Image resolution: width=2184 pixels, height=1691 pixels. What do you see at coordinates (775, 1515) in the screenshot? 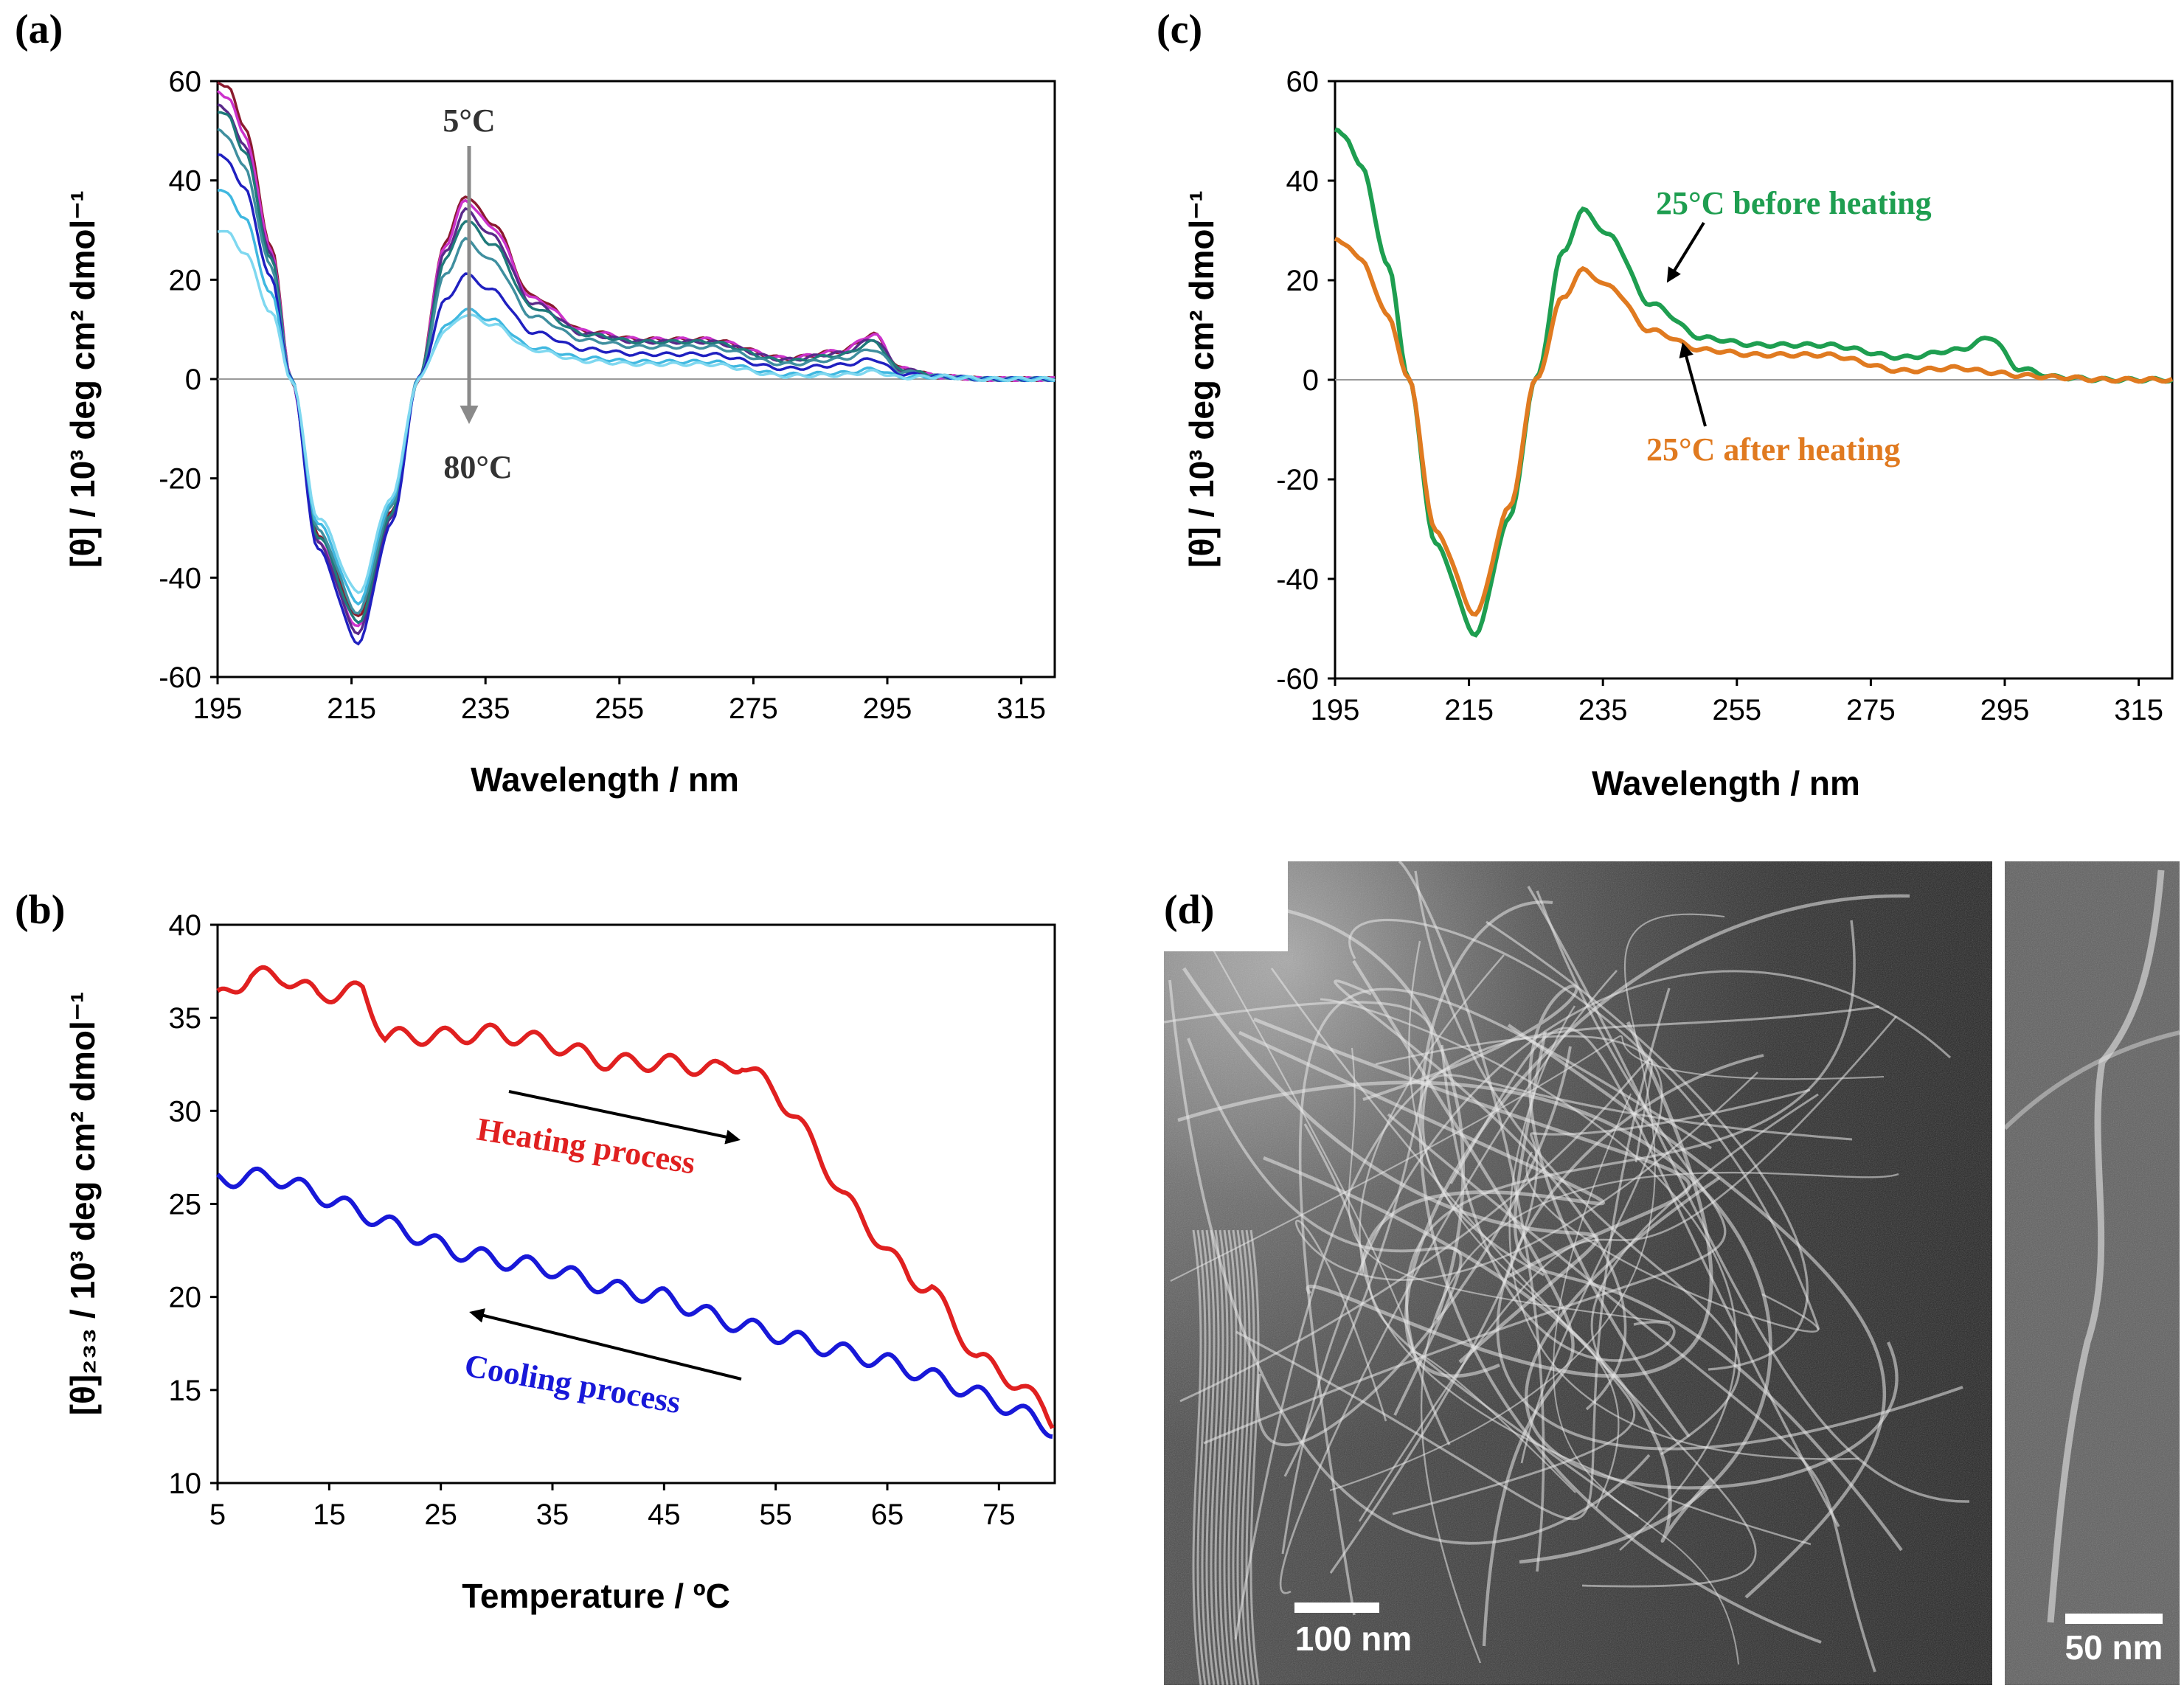
I see `xtick-label: 55` at bounding box center [775, 1515].